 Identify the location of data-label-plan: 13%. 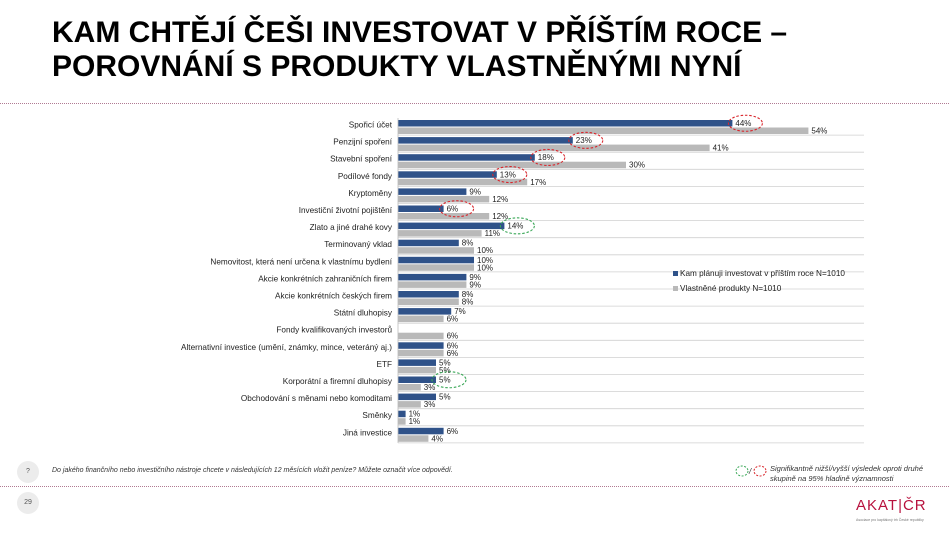
(508, 174).